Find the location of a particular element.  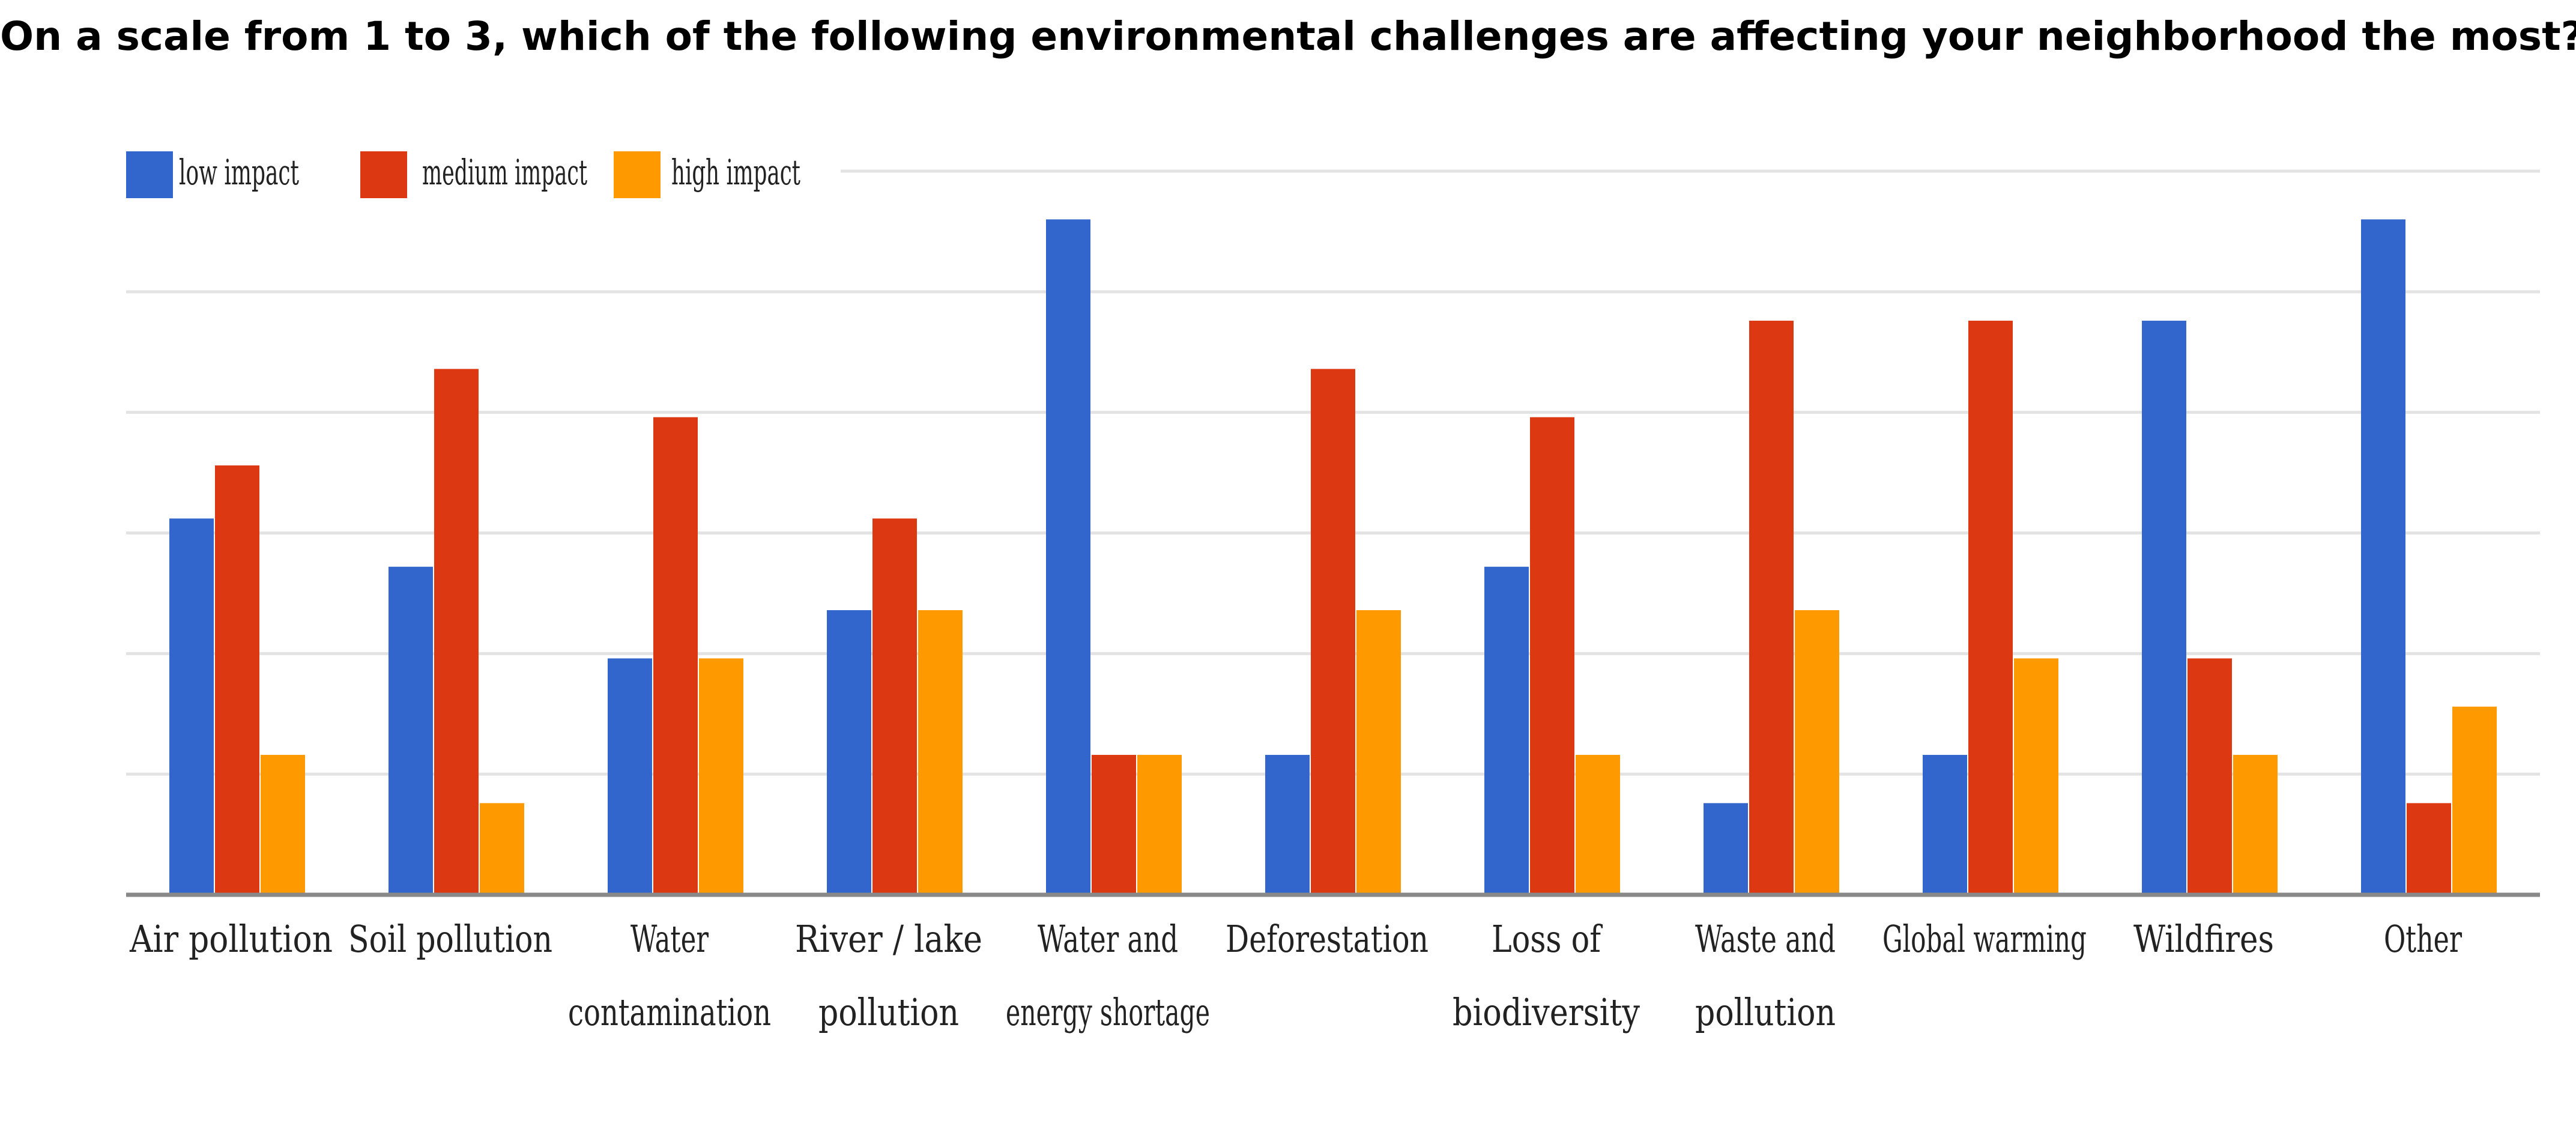

x-tick-label: Loss of is located at coordinates (1547, 939).